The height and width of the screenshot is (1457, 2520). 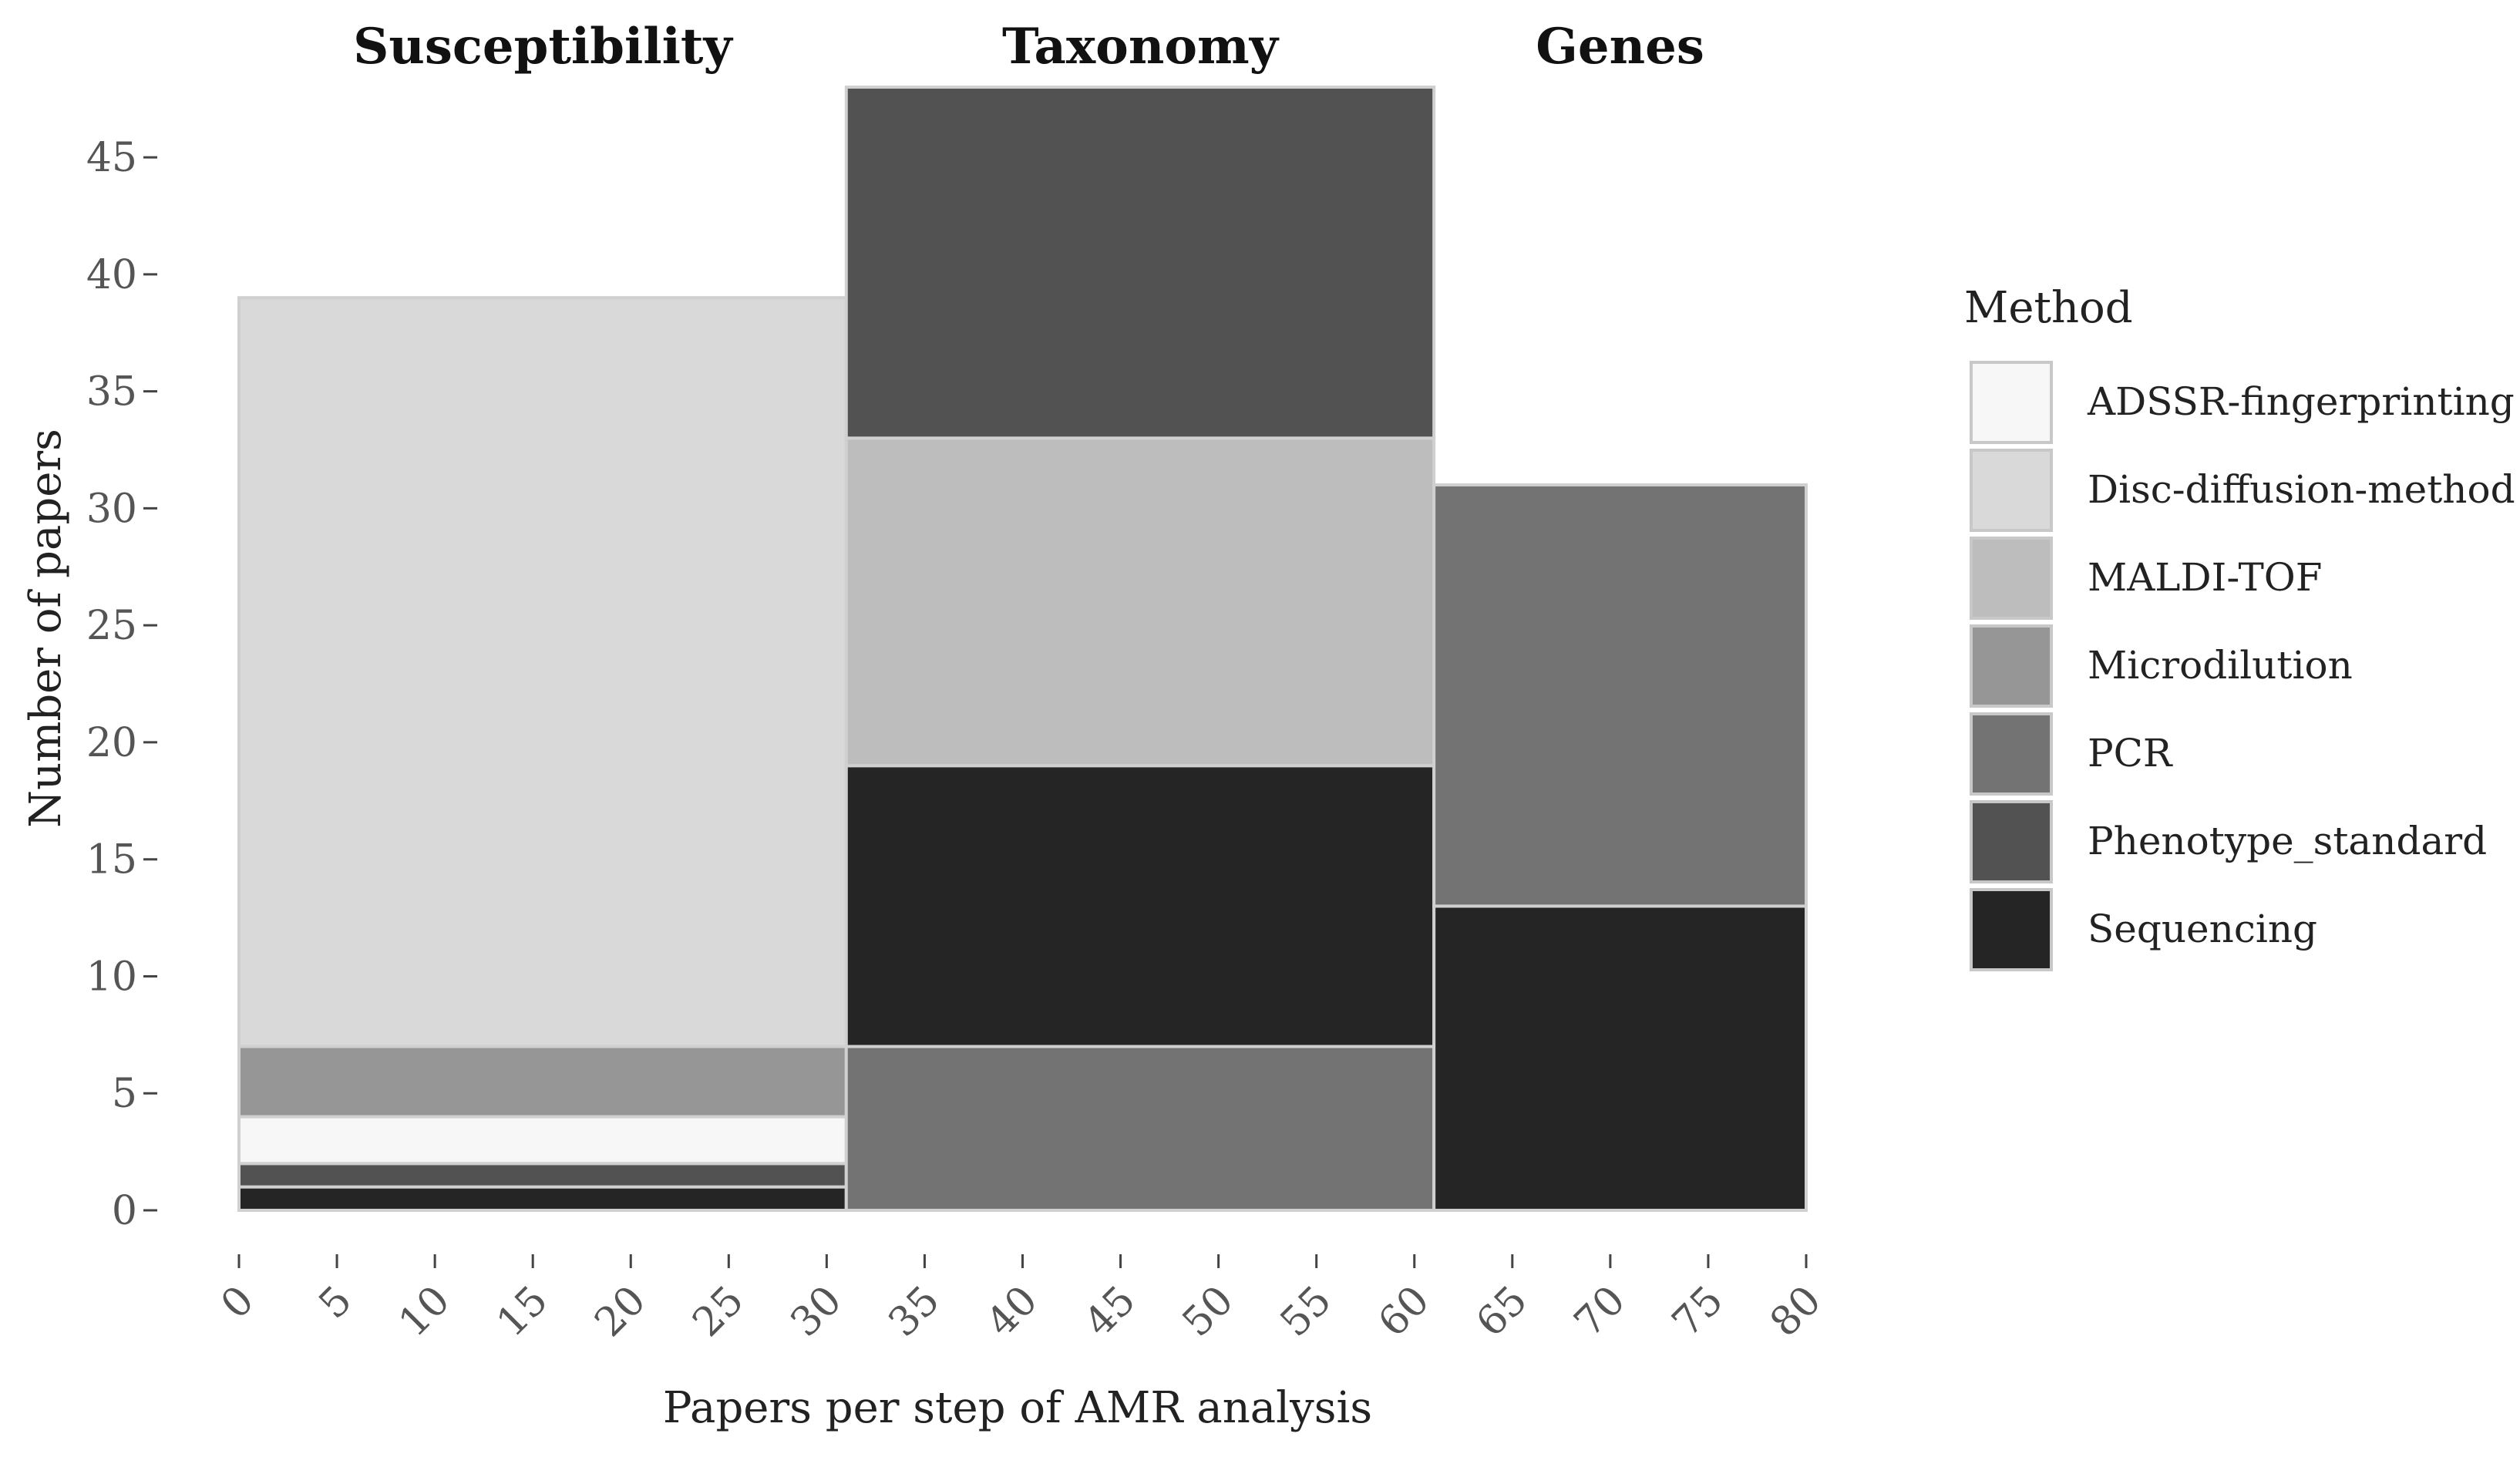 What do you see at coordinates (2012, 490) in the screenshot?
I see `legend-key-disc-diffusion-method` at bounding box center [2012, 490].